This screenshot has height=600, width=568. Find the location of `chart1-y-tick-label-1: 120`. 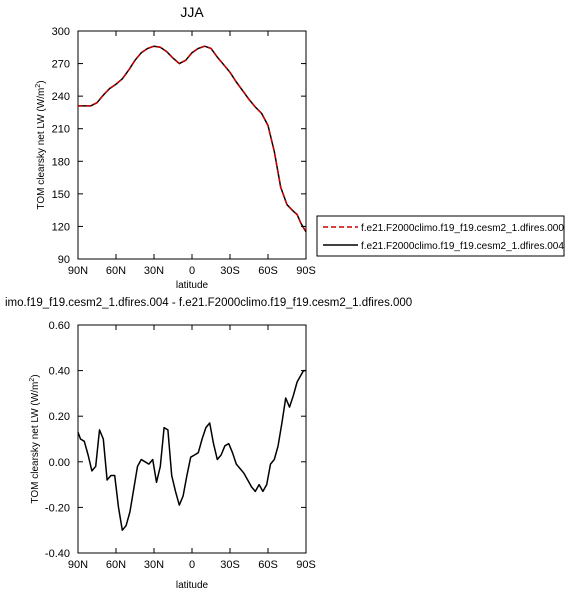

chart1-y-tick-label-1: 120 is located at coordinates (61, 227).